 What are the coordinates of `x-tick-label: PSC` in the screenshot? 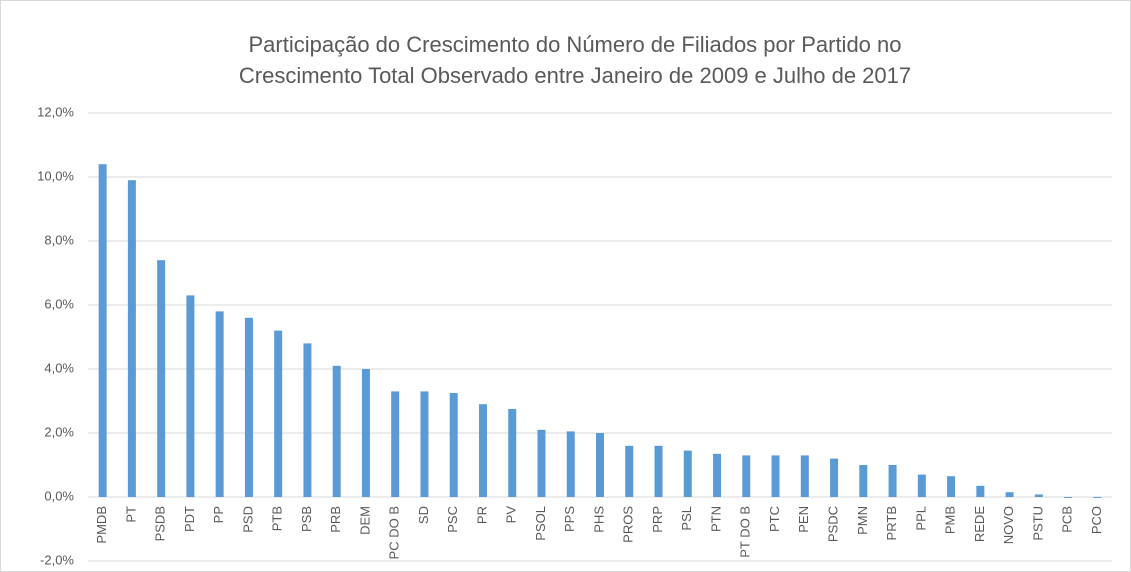 It's located at (452, 519).